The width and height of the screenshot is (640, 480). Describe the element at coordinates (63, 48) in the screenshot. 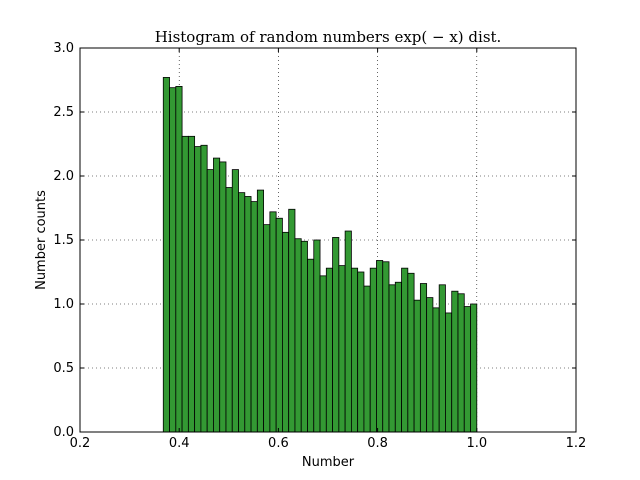

I see `y-tick-label: 3.0` at that location.